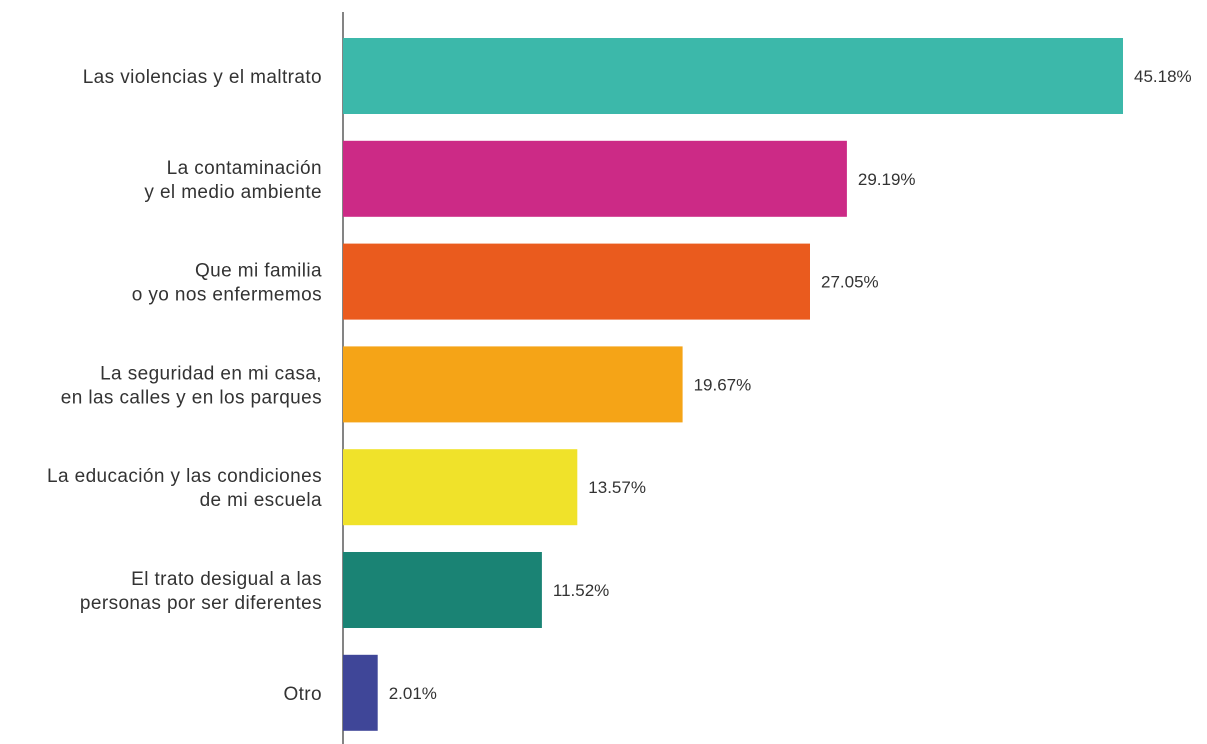  Describe the element at coordinates (191, 397) in the screenshot. I see `category-label: en las calles y en los parques` at that location.